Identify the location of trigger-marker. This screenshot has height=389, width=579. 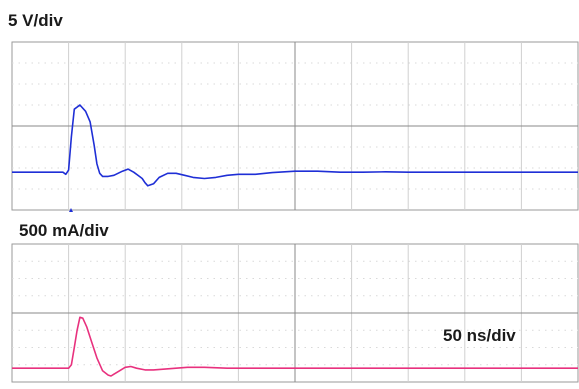
(71, 210).